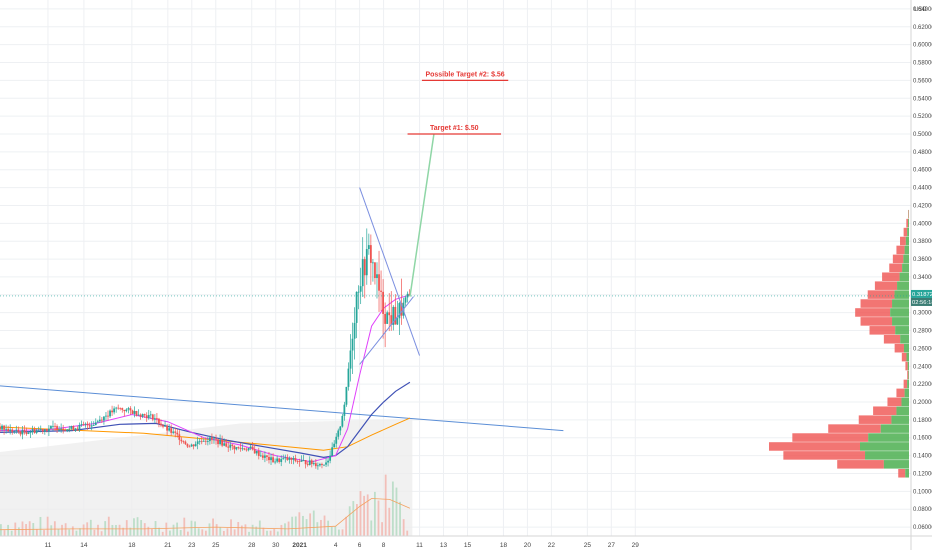 The height and width of the screenshot is (550, 932). Describe the element at coordinates (839, 343) in the screenshot. I see `volume-profile` at that location.